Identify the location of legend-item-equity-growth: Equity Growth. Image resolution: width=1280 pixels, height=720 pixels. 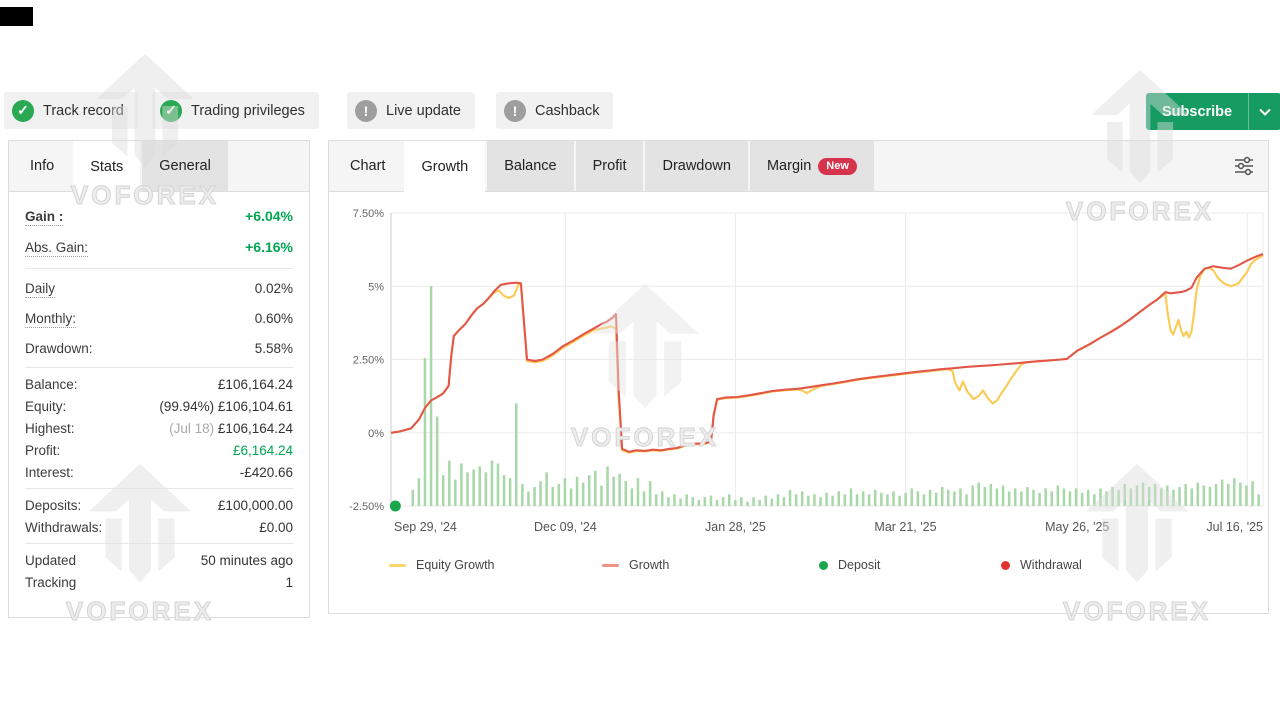
(442, 565).